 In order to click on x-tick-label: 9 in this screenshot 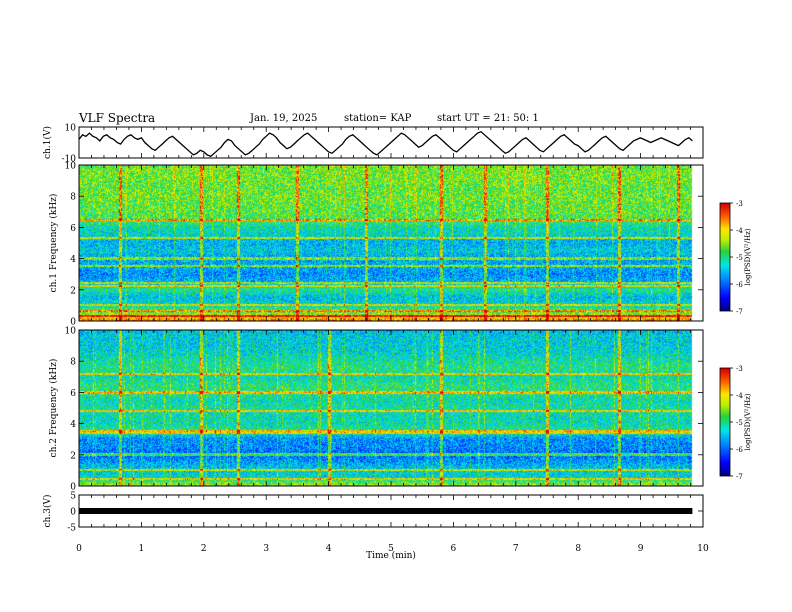, I will do `click(641, 549)`.